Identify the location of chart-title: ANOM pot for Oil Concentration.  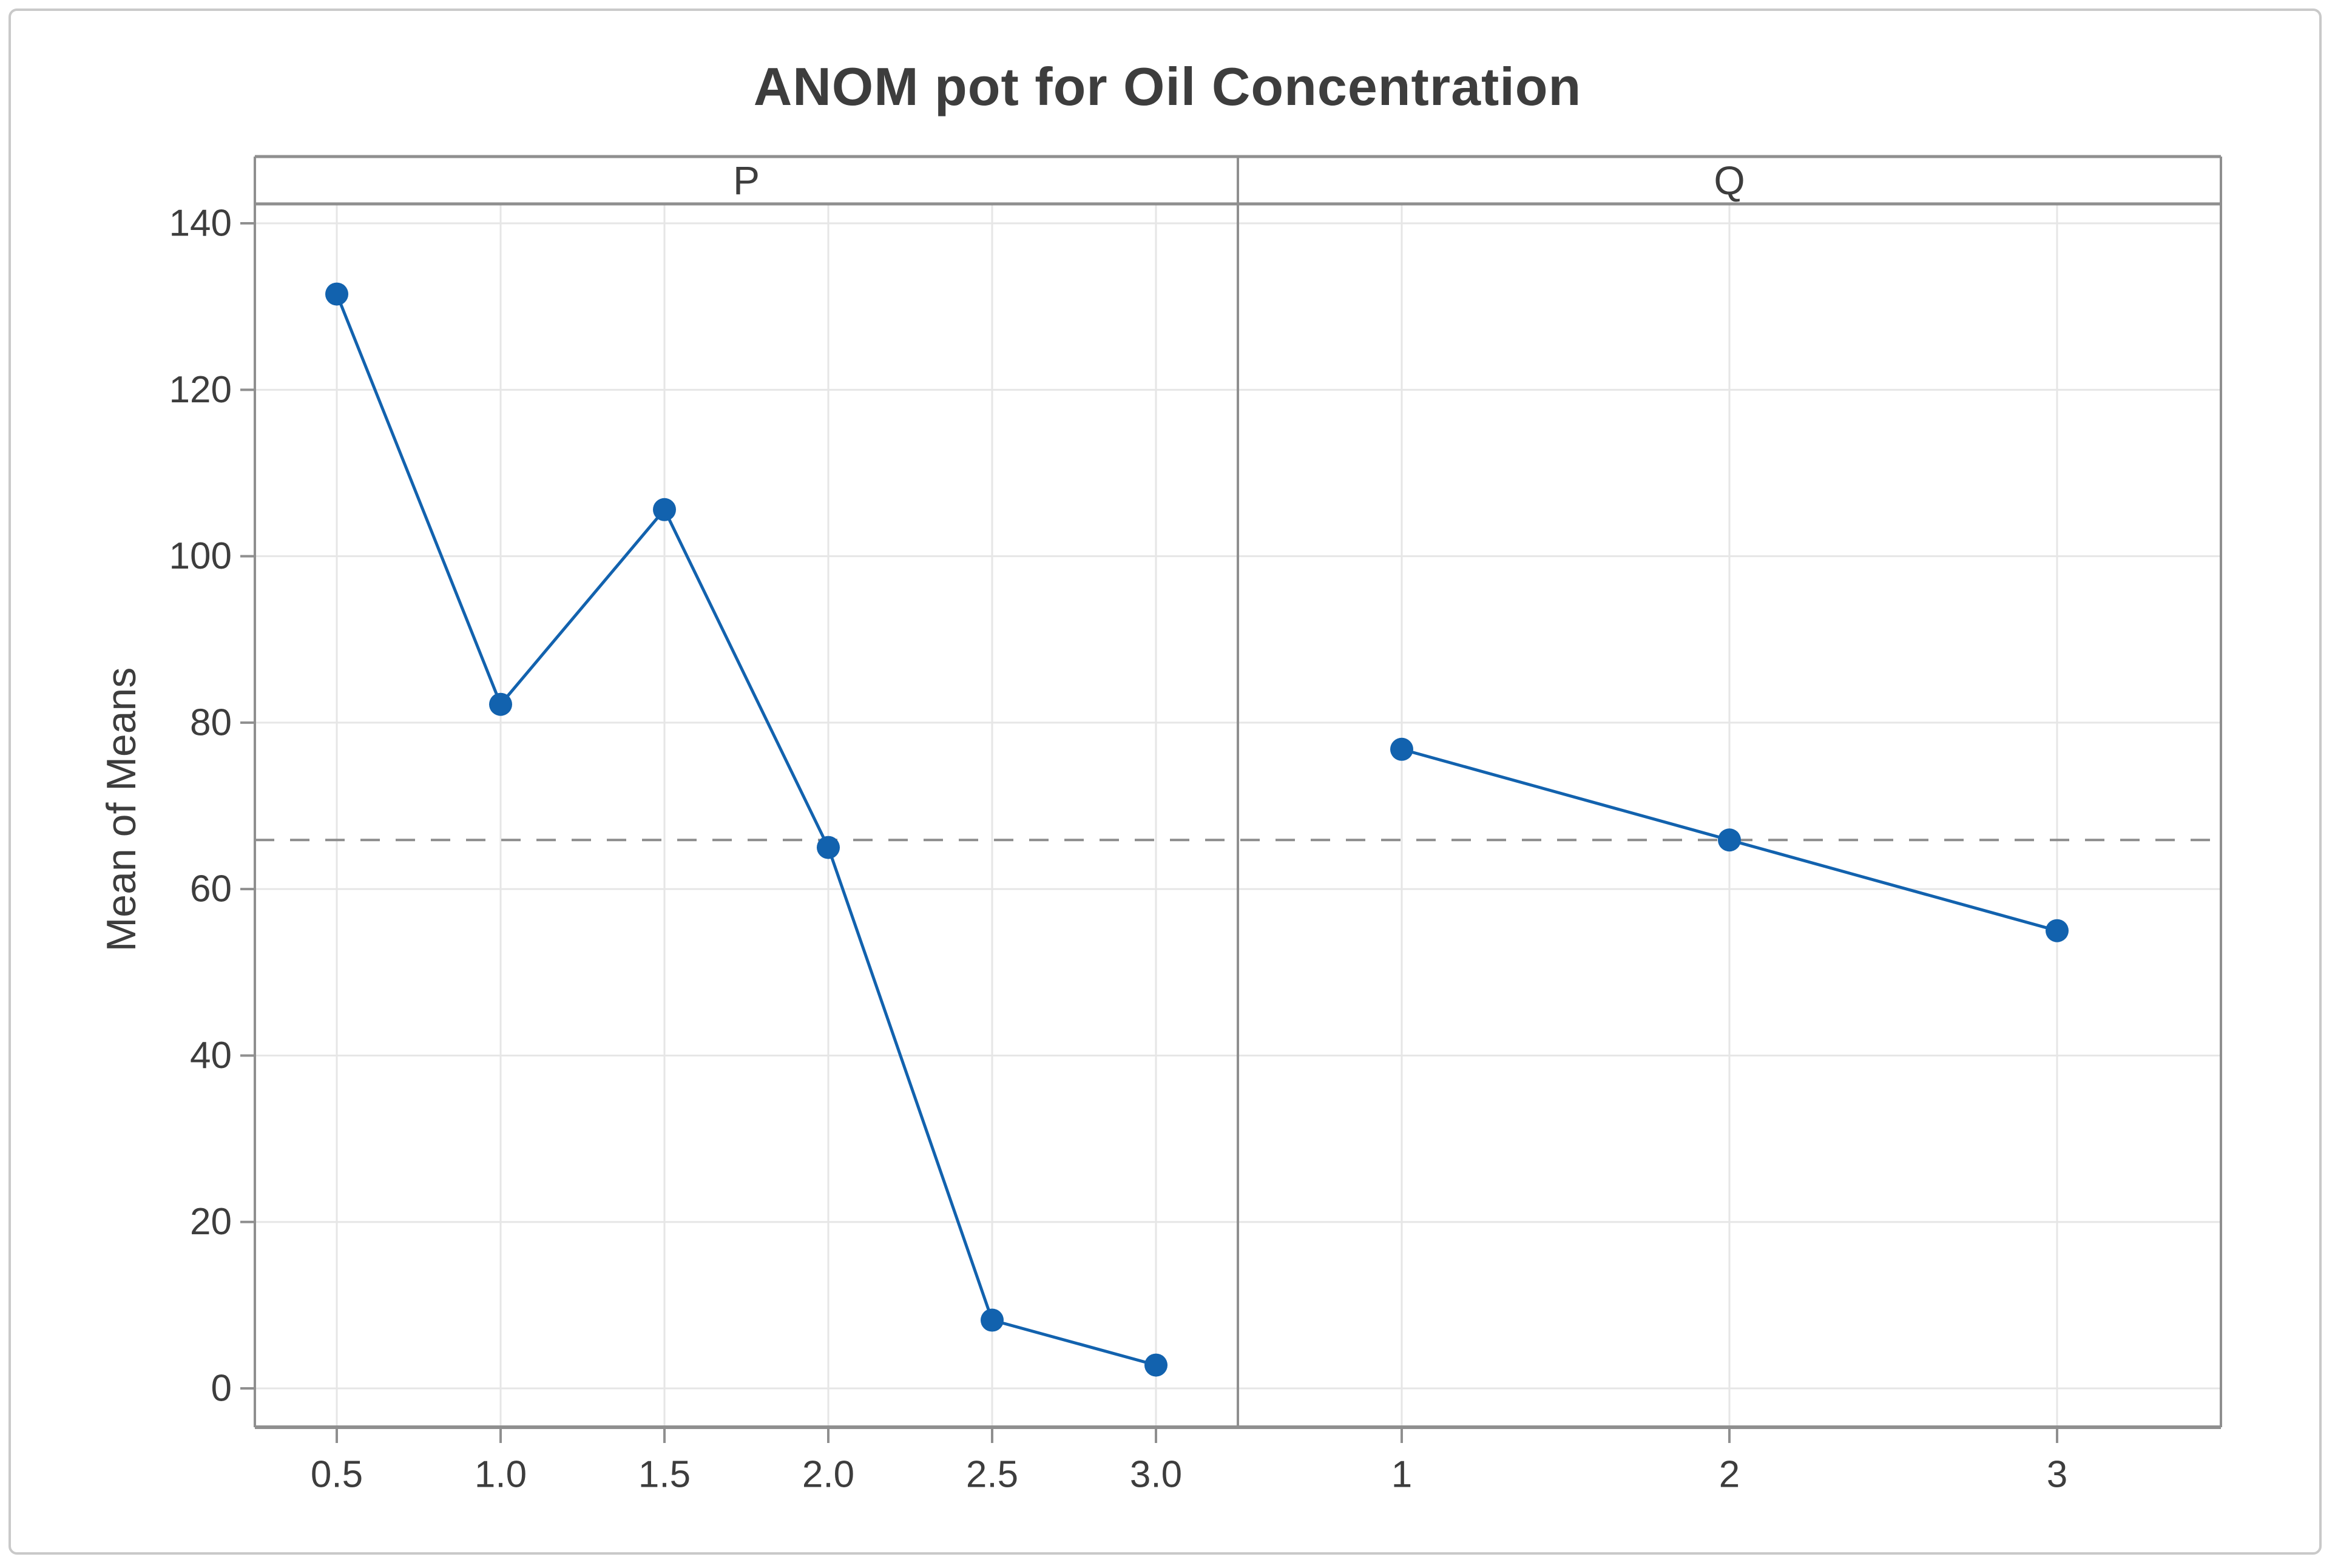
(1167, 87).